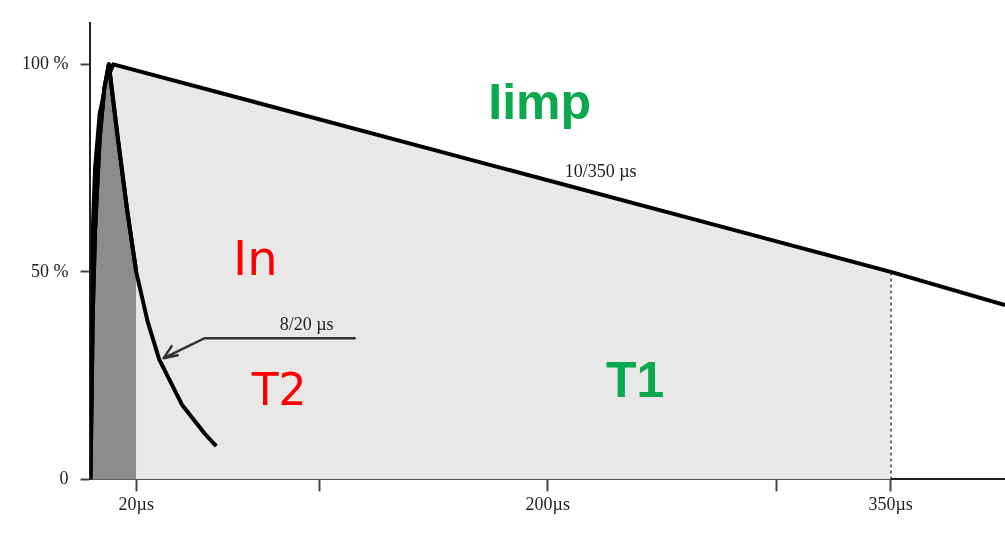 The height and width of the screenshot is (533, 1005). Describe the element at coordinates (635, 380) in the screenshot. I see `annotation: T1` at that location.